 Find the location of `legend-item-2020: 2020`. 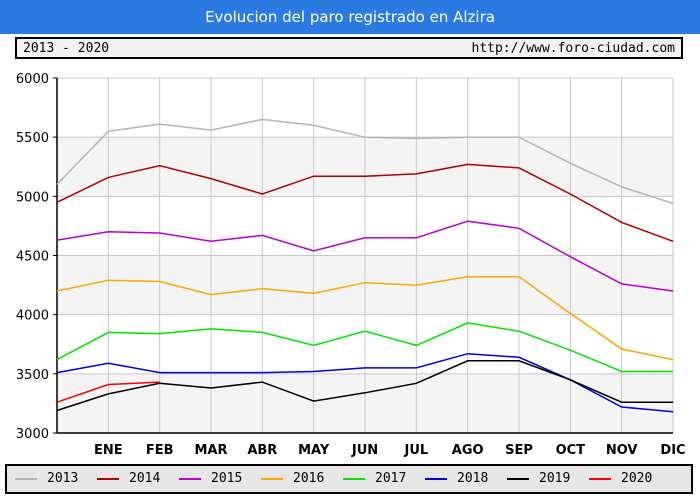

legend-item-2020: 2020 is located at coordinates (620, 478).